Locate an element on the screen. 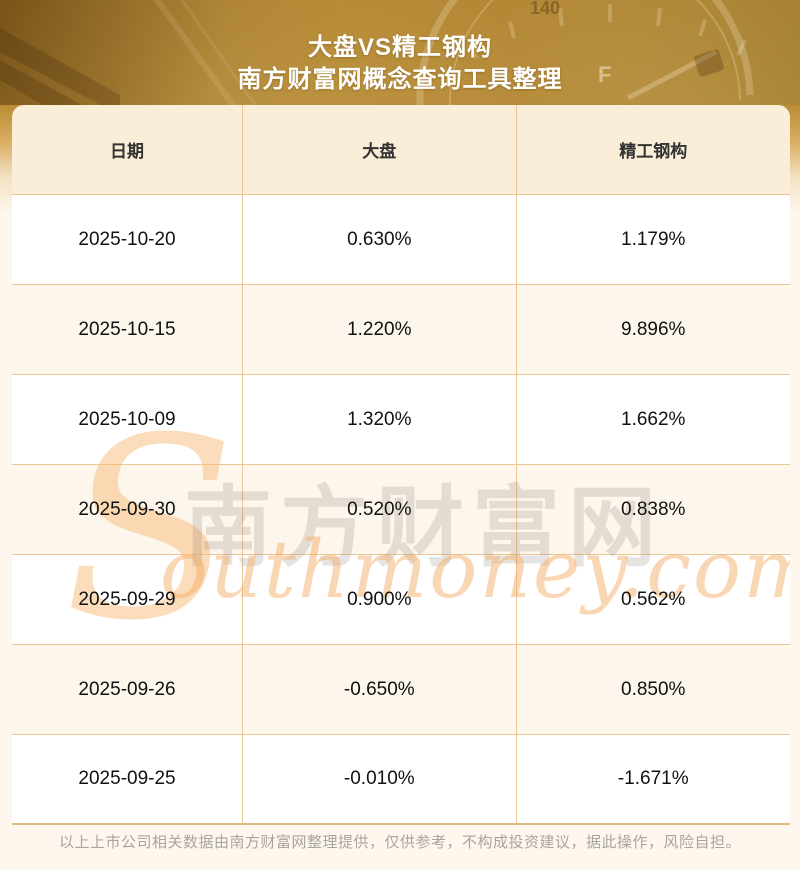 The width and height of the screenshot is (800, 870). table-row: 2025-10-15 1.220% 9.896% is located at coordinates (401, 330).